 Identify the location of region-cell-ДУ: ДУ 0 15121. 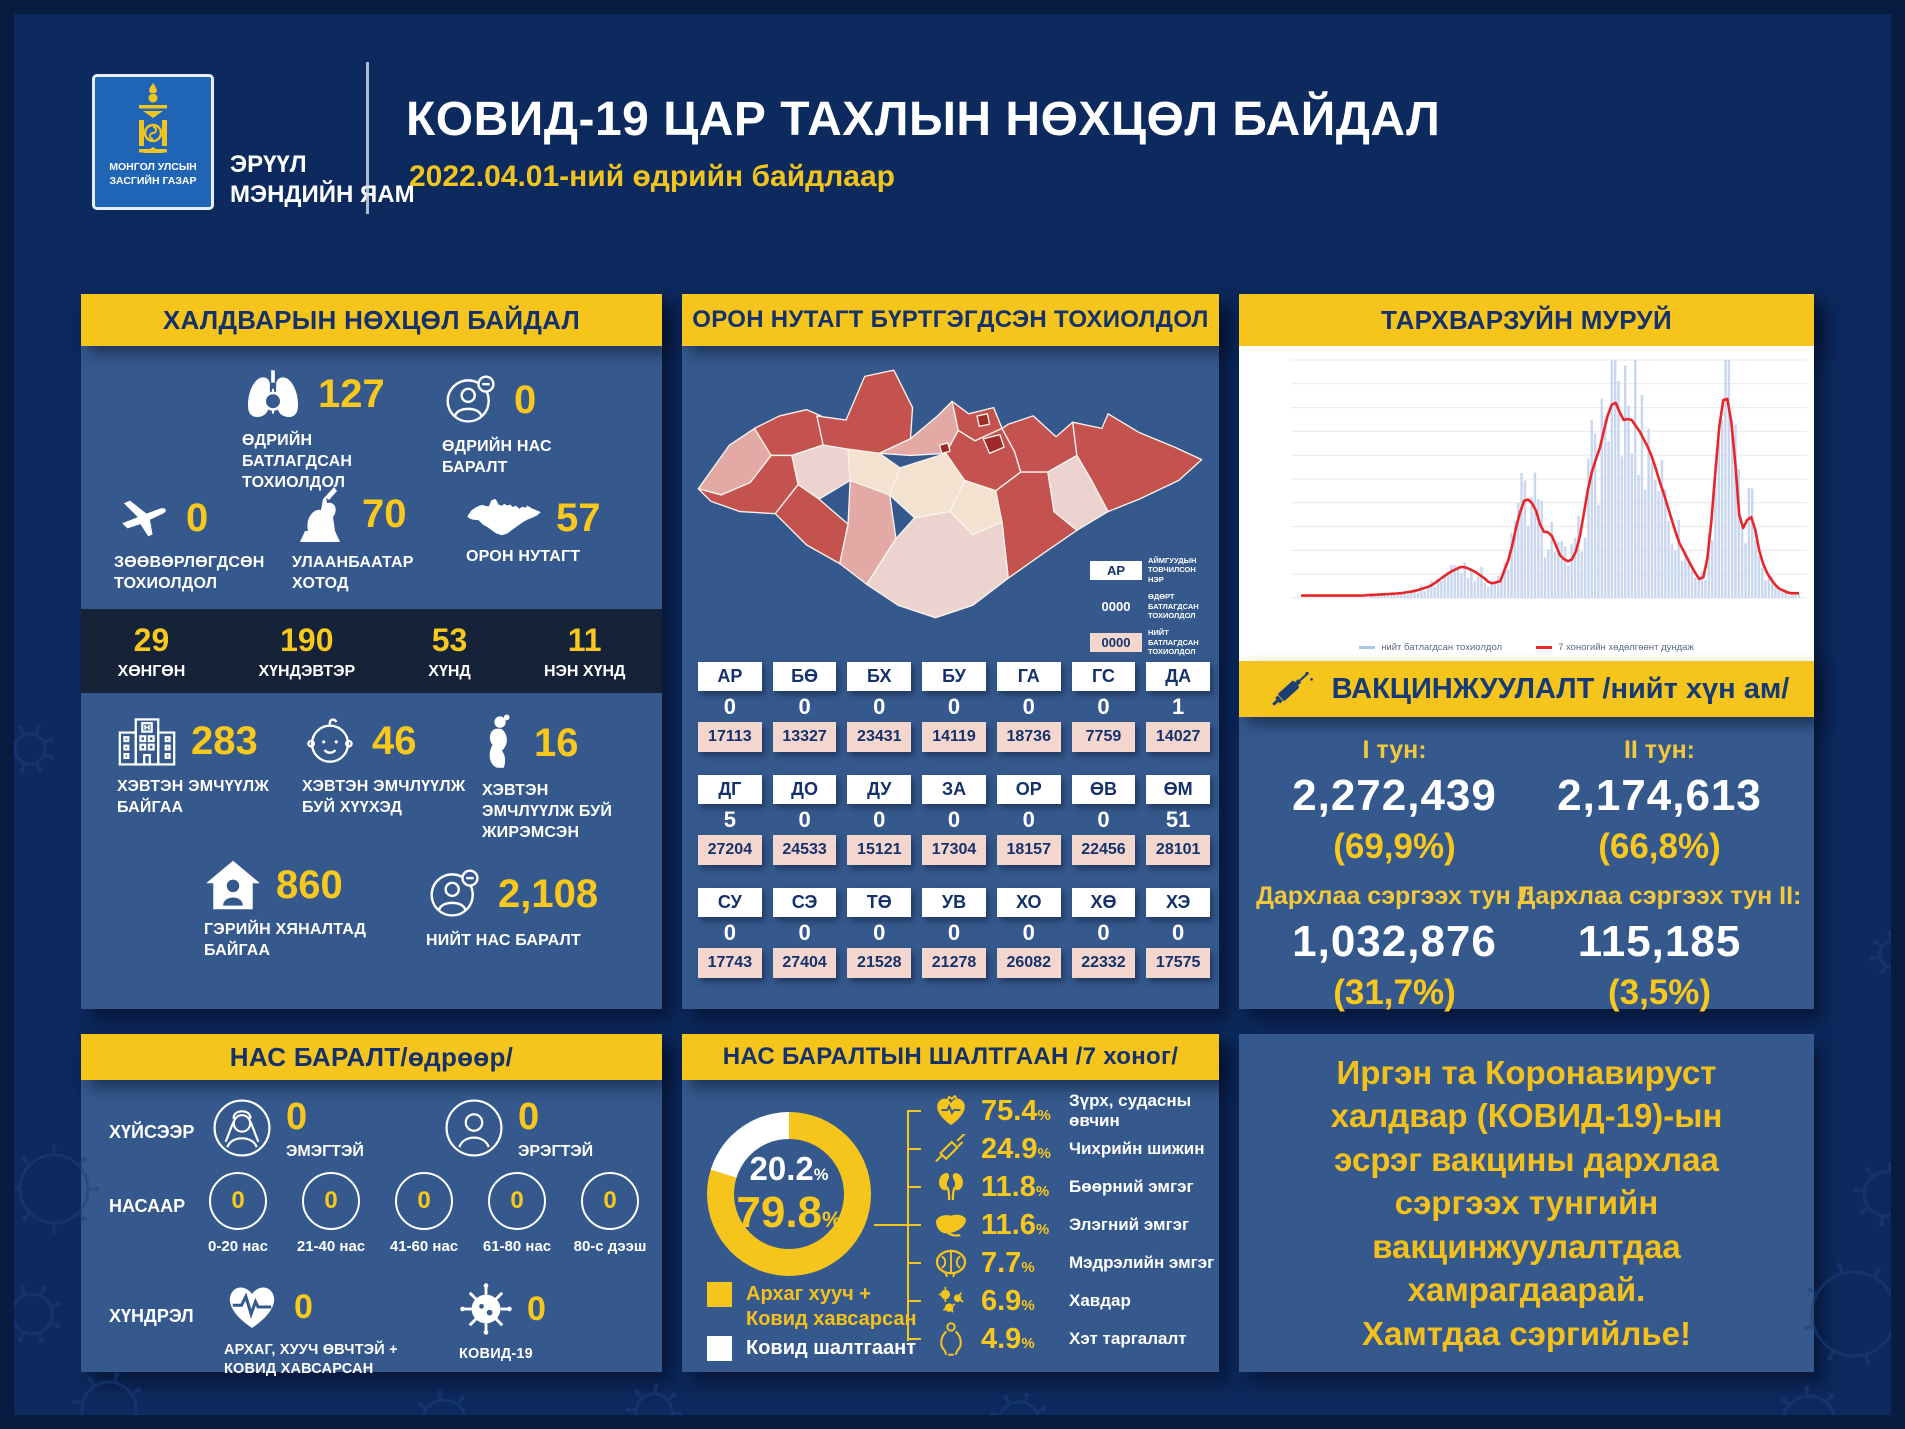
(879, 820).